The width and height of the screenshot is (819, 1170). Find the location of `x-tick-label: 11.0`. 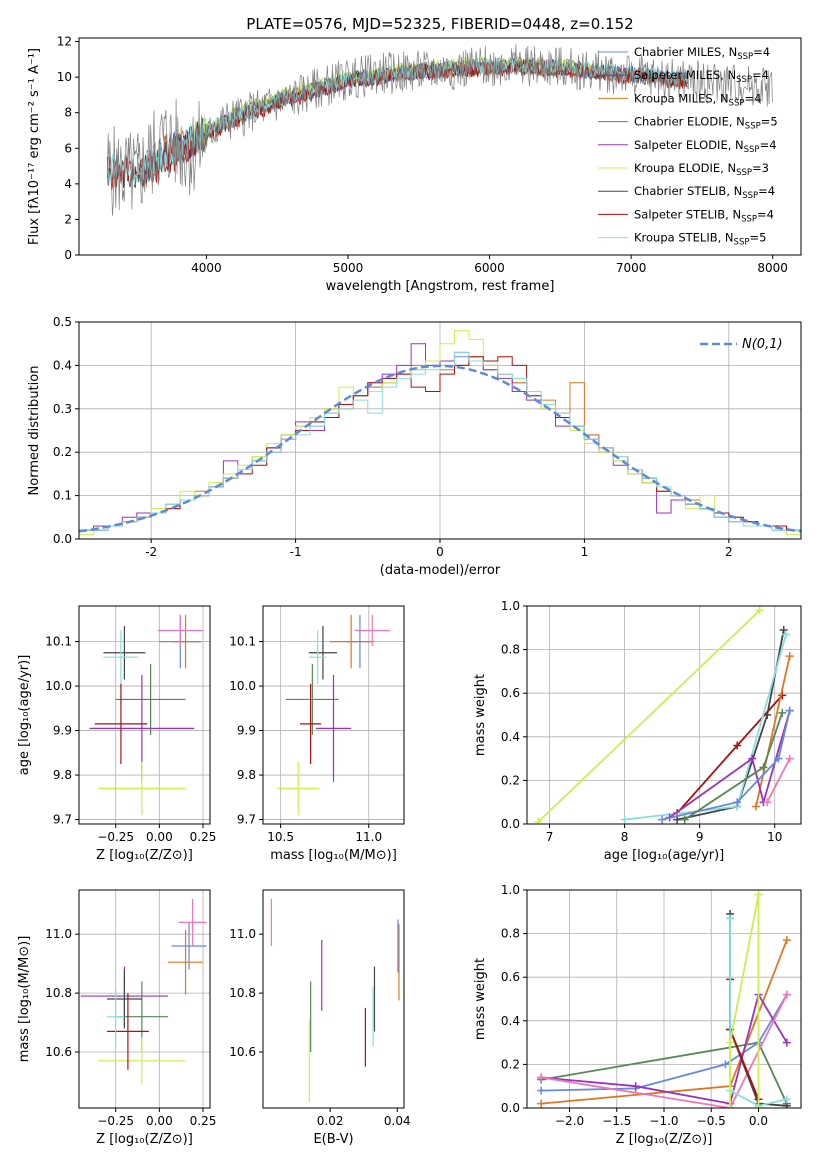

x-tick-label: 11.0 is located at coordinates (368, 837).